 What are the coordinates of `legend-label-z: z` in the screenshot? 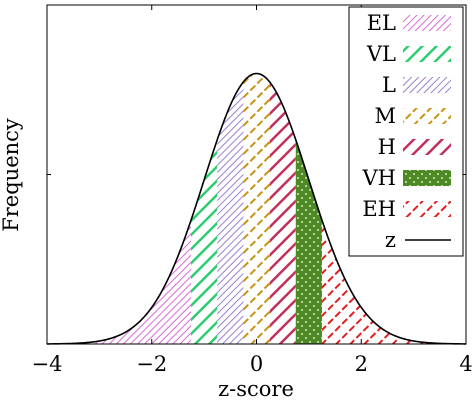 It's located at (390, 240).